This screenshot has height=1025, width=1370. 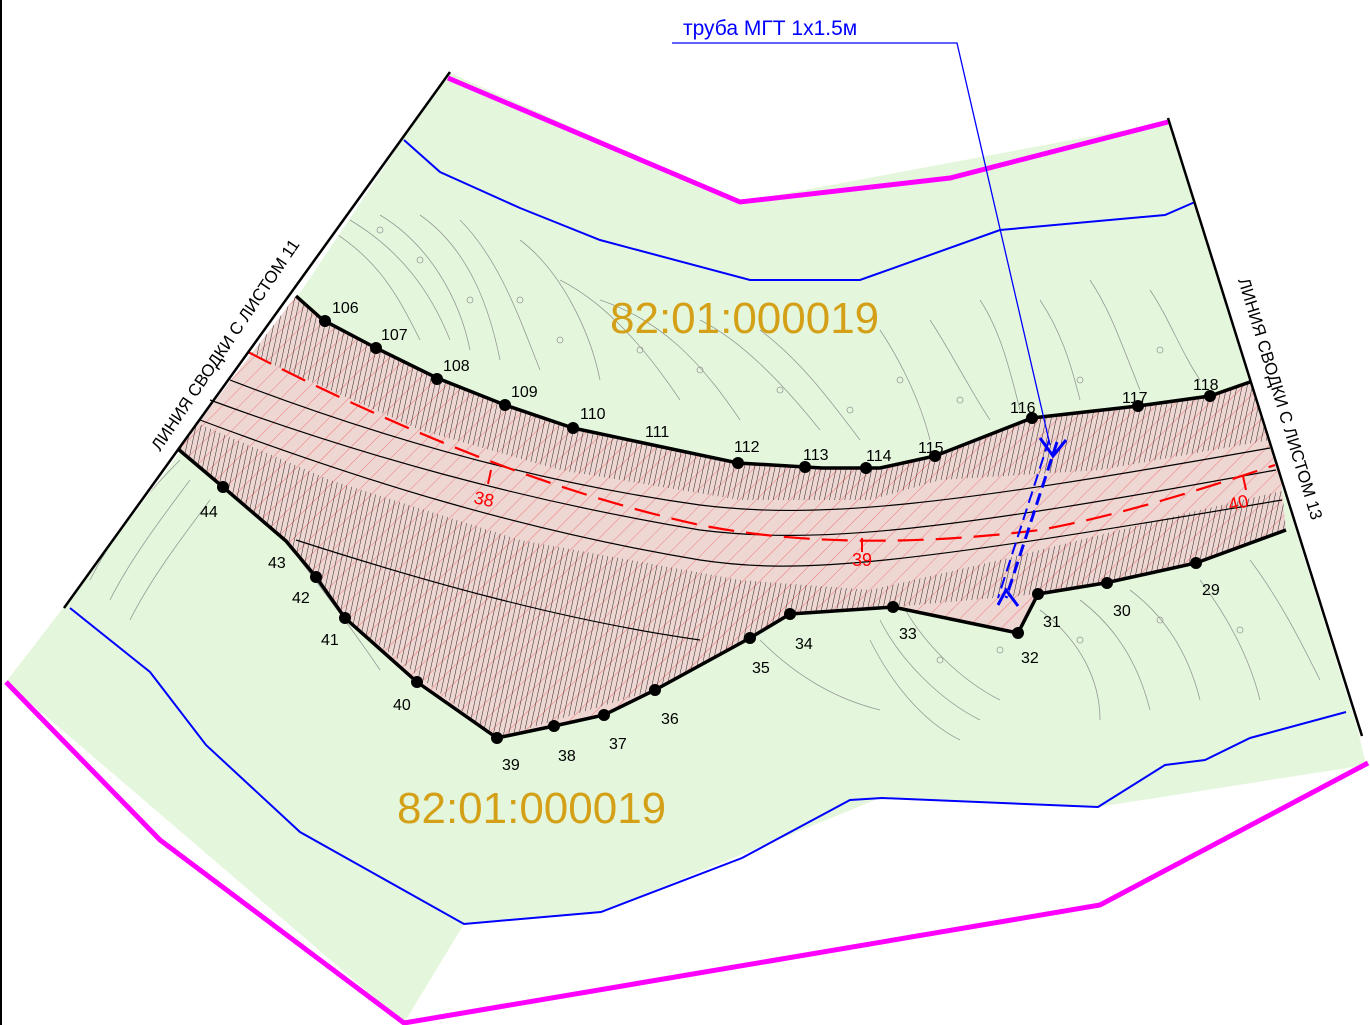 I want to click on survey-point: 109, so click(x=518, y=397).